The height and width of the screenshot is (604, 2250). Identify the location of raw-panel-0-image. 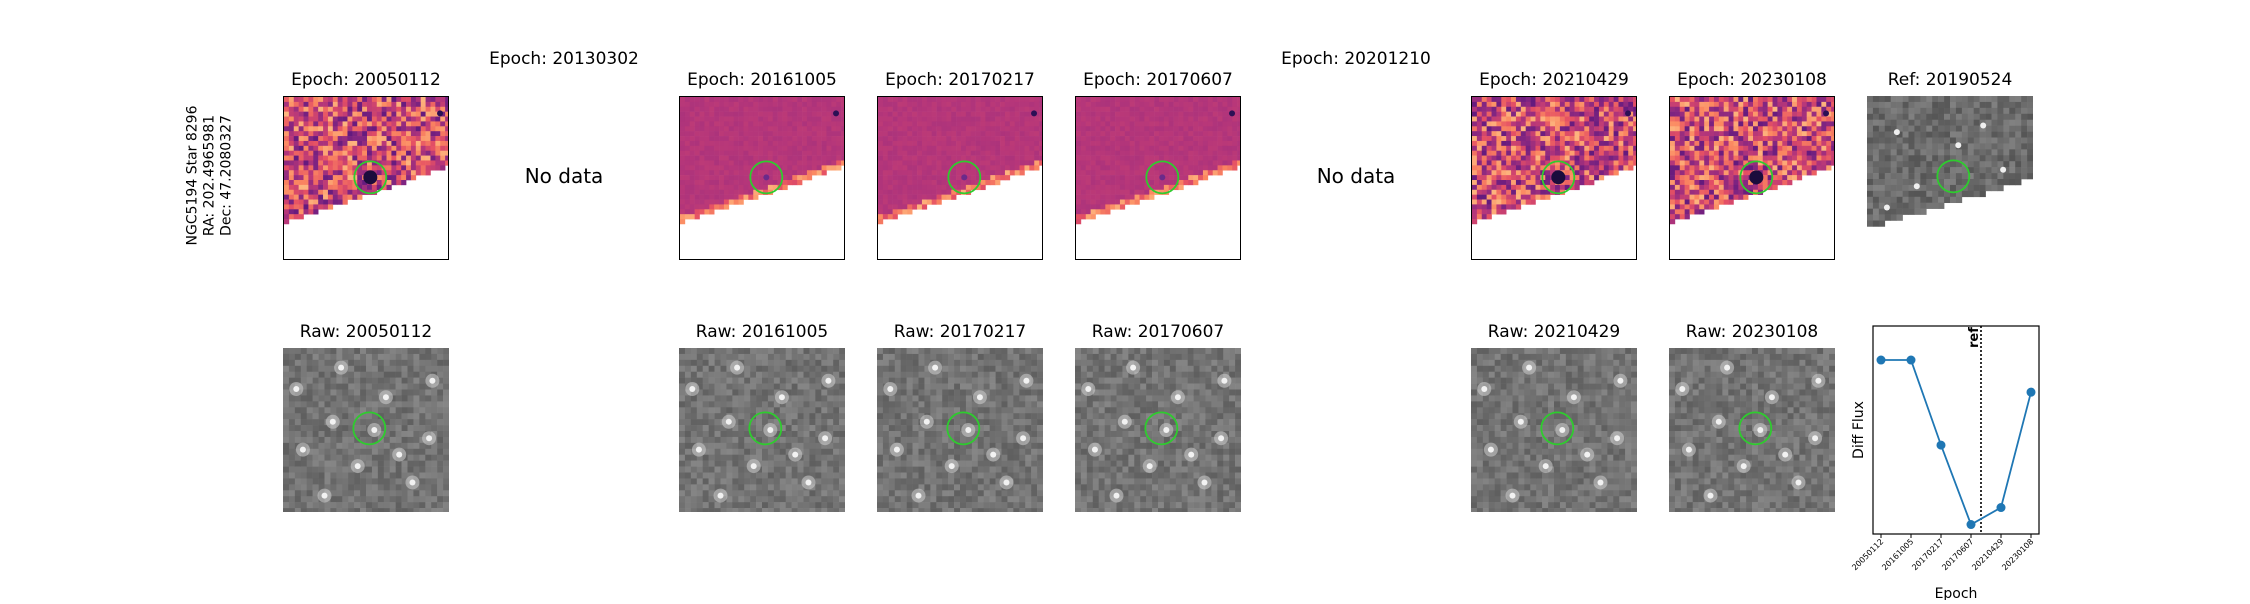
(366, 430).